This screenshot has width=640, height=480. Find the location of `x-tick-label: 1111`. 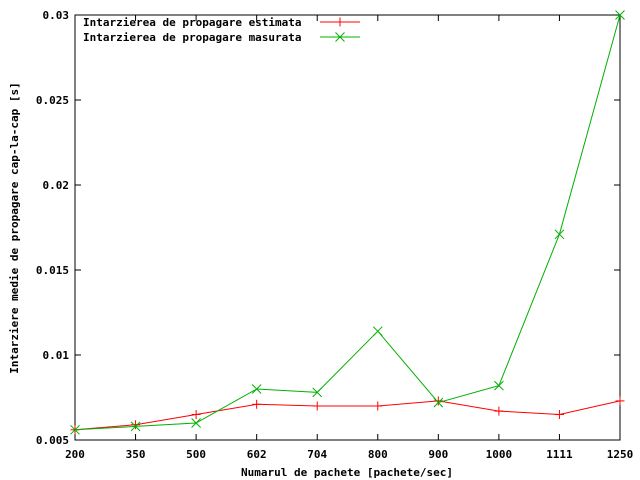

x-tick-label: 1111 is located at coordinates (559, 454).